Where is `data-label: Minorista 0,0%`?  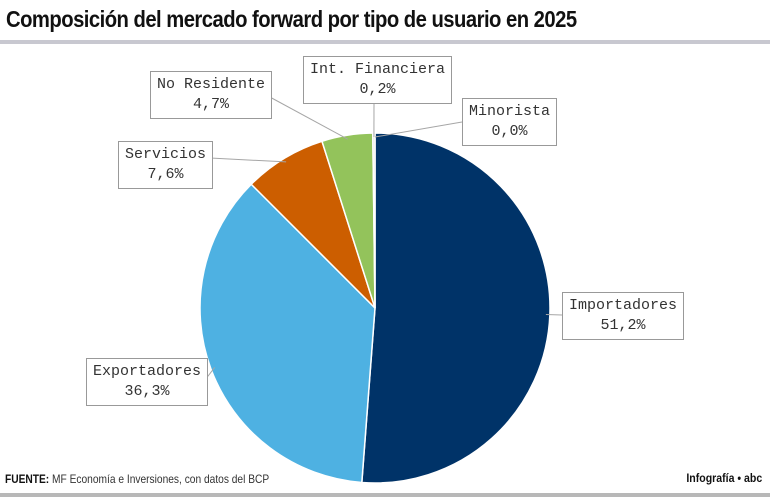
data-label: Minorista 0,0% is located at coordinates (510, 122).